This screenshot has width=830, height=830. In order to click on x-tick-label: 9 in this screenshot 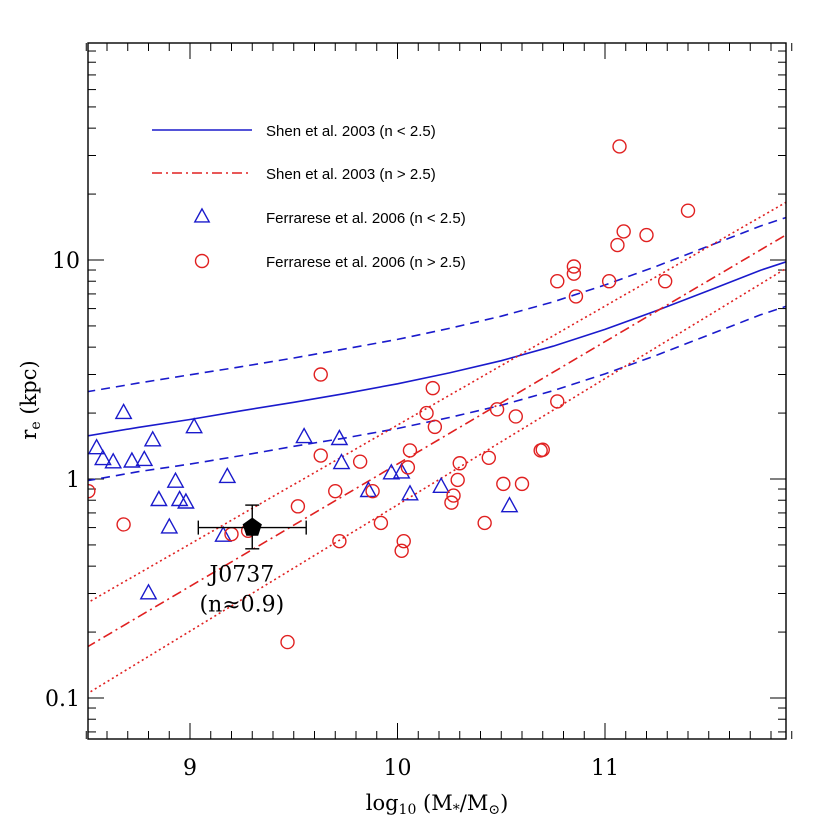, I will do `click(190, 768)`.